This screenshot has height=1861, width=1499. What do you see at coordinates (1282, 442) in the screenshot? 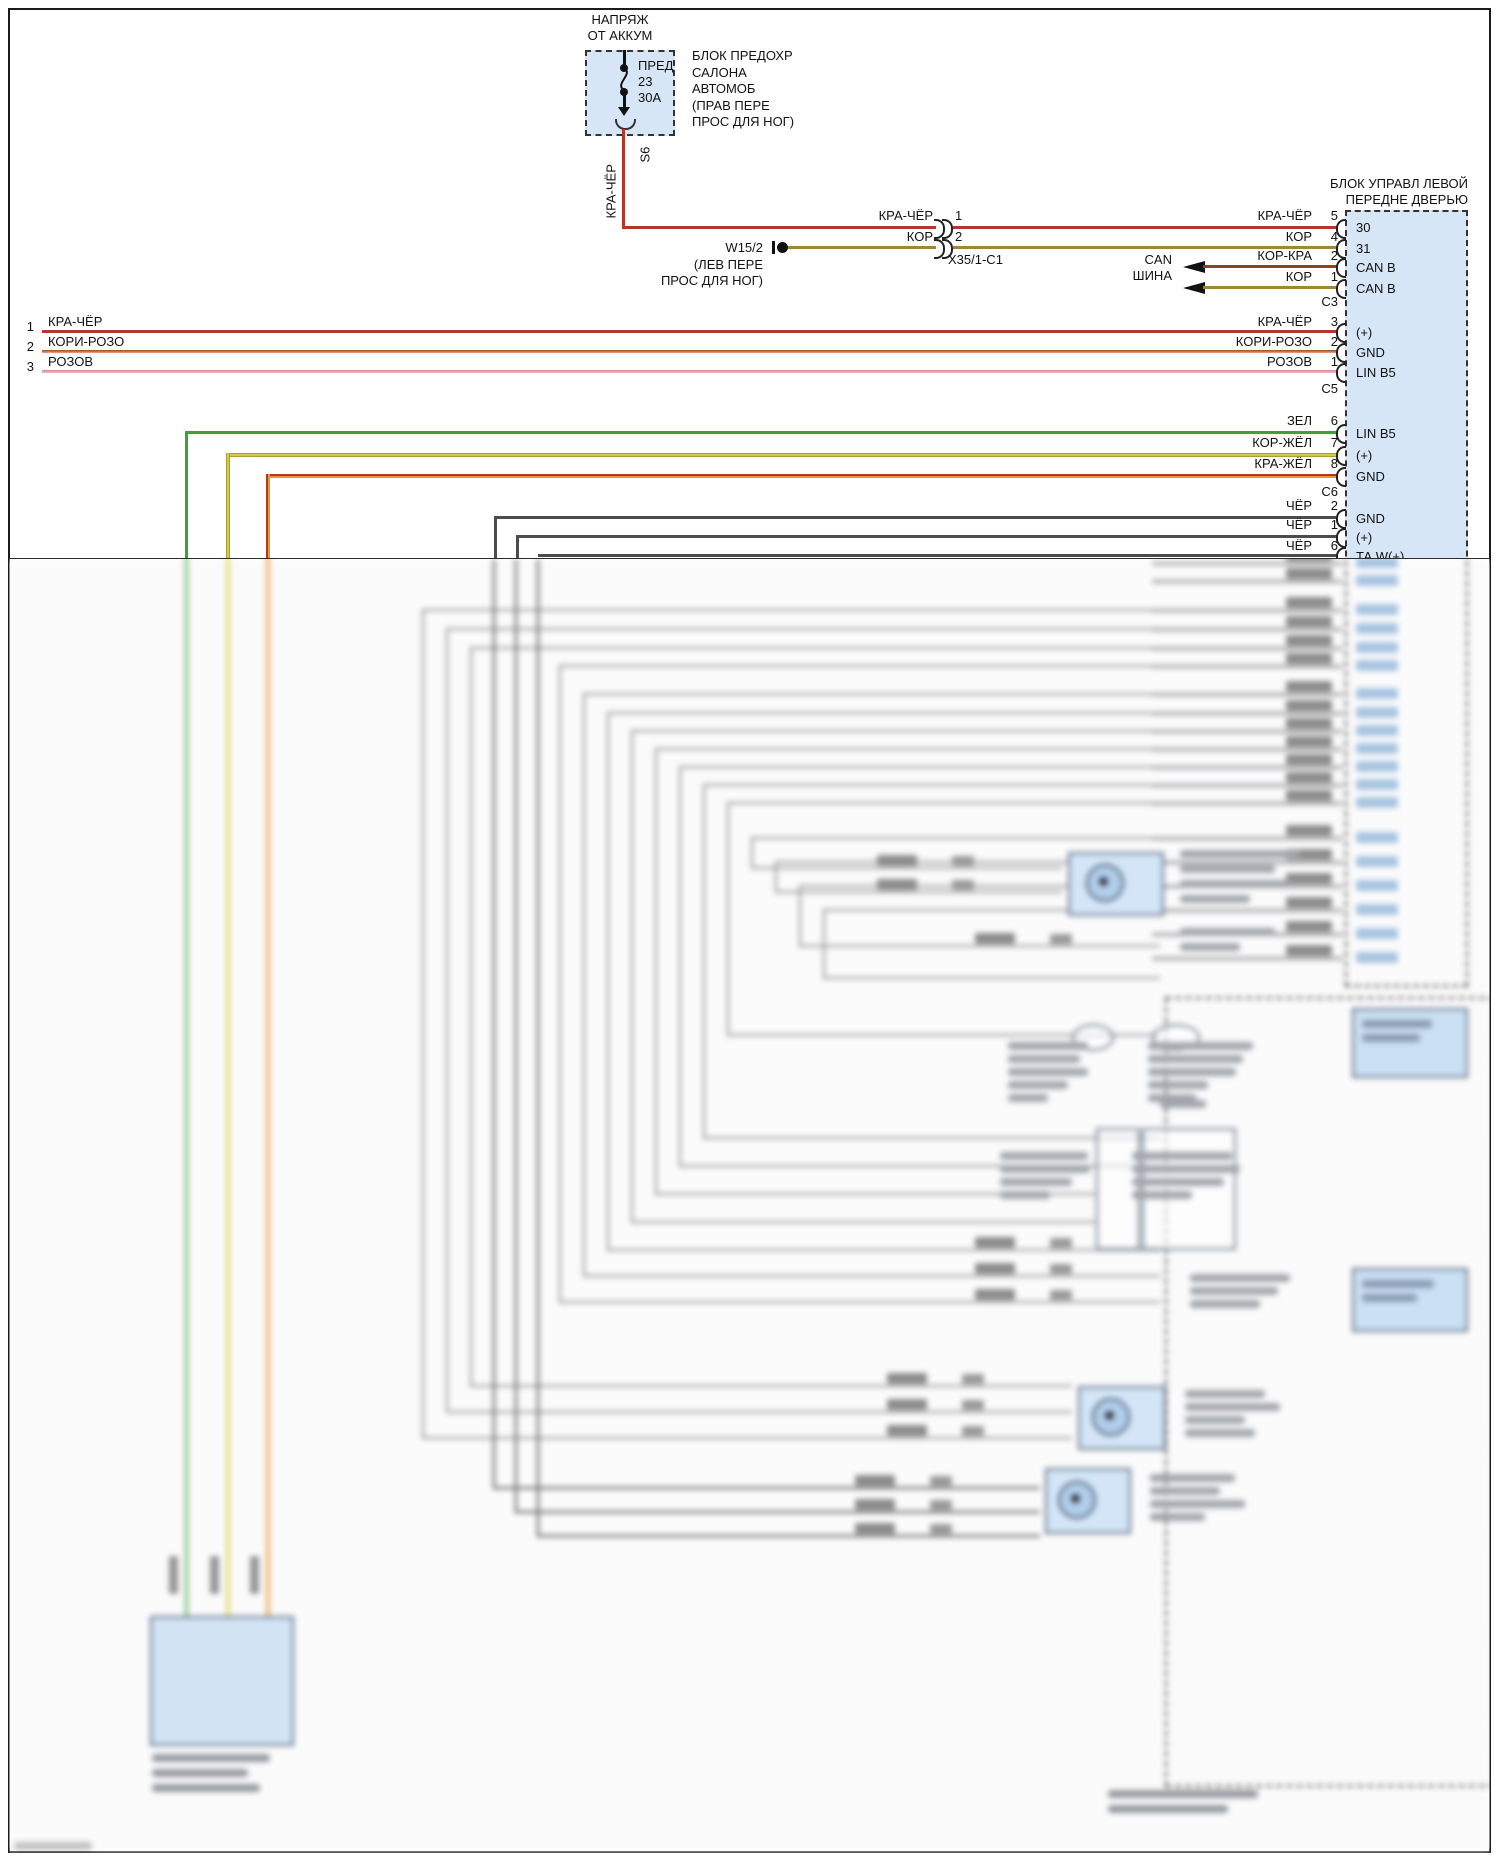
I see `wire-label-korzhel: КОР-ЖЁЛ` at bounding box center [1282, 442].